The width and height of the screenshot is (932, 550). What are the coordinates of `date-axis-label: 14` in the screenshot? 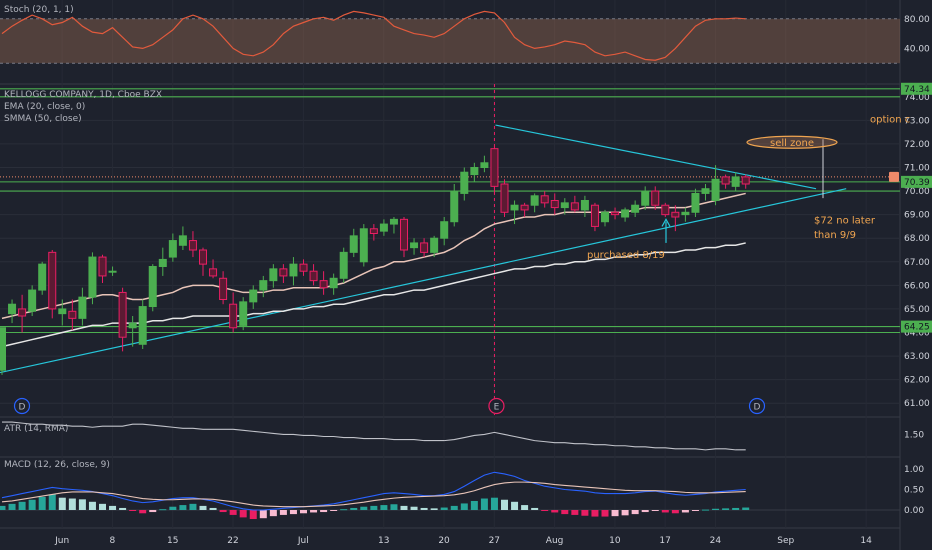 It's located at (866, 541).